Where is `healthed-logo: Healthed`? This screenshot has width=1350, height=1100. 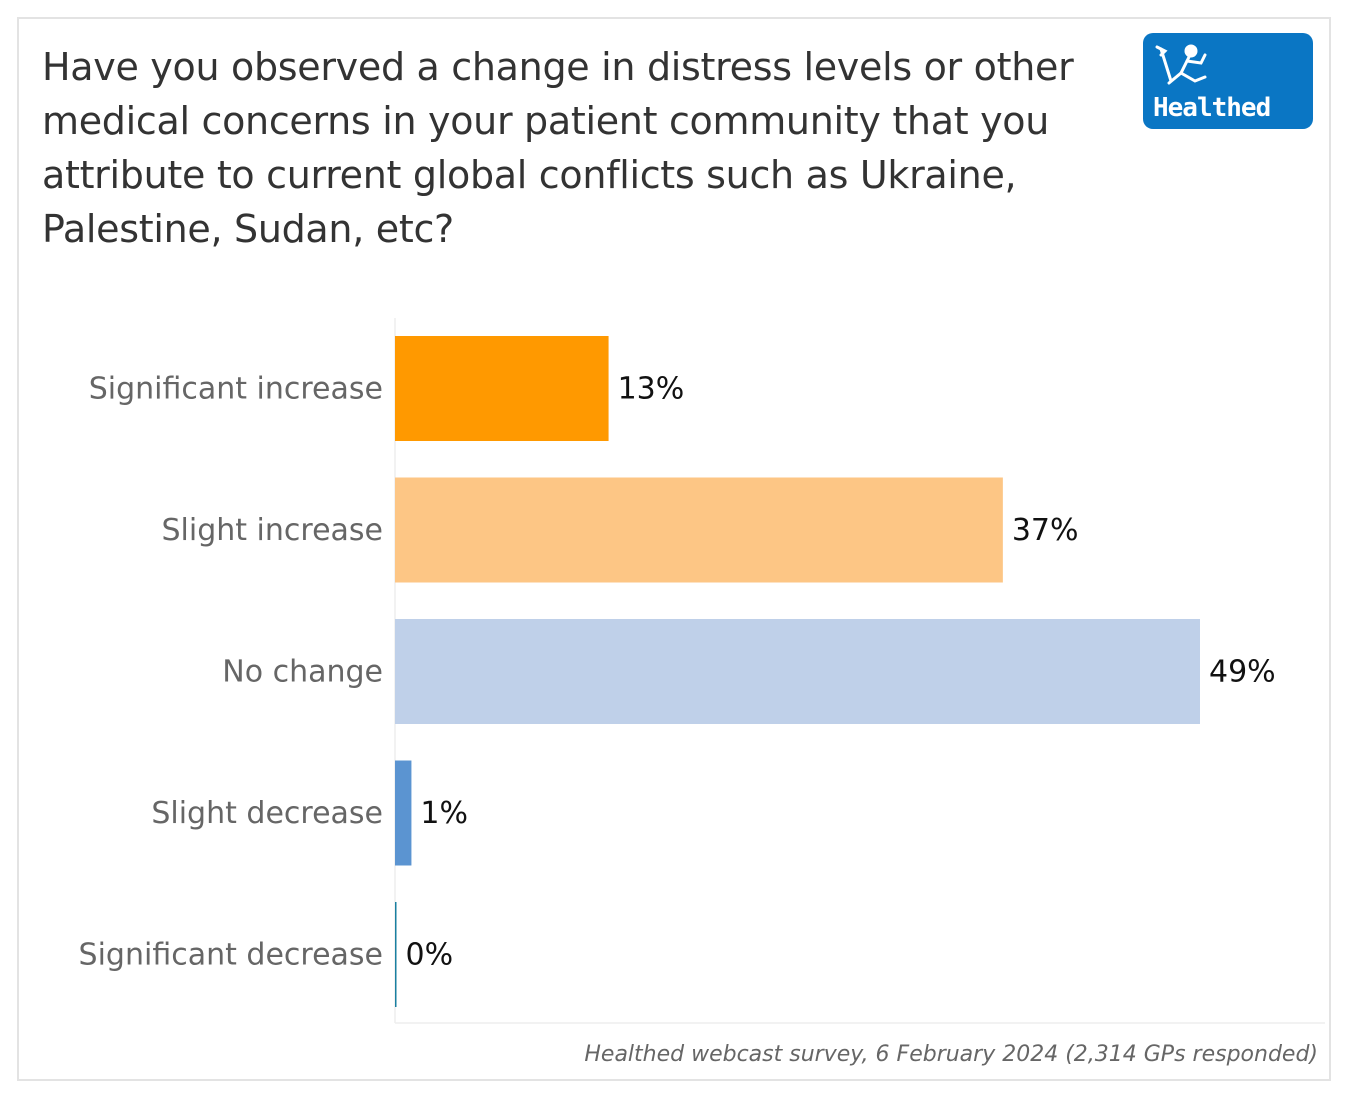
healthed-logo: Healthed is located at coordinates (1228, 81).